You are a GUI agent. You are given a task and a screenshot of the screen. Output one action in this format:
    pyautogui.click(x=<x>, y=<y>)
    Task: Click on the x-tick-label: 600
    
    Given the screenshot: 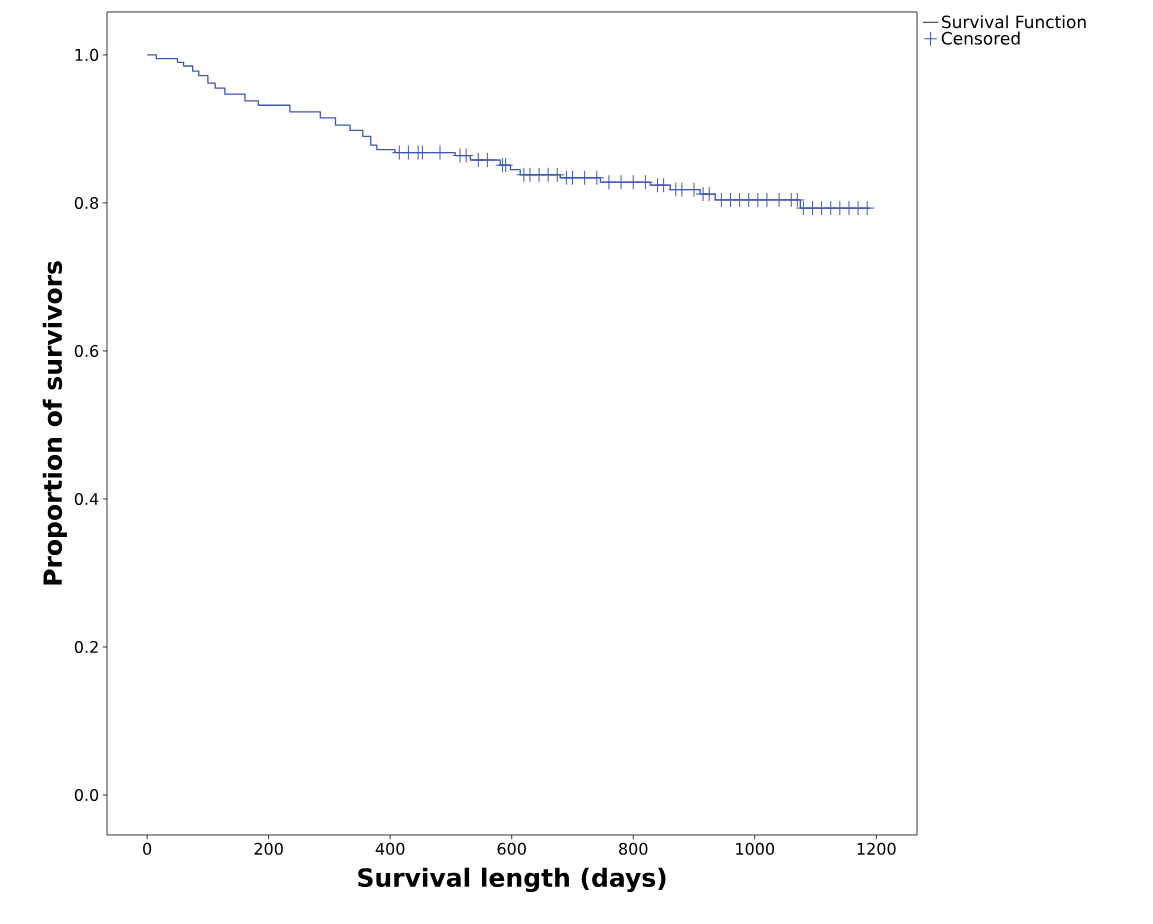 What is the action you would take?
    pyautogui.click(x=511, y=848)
    